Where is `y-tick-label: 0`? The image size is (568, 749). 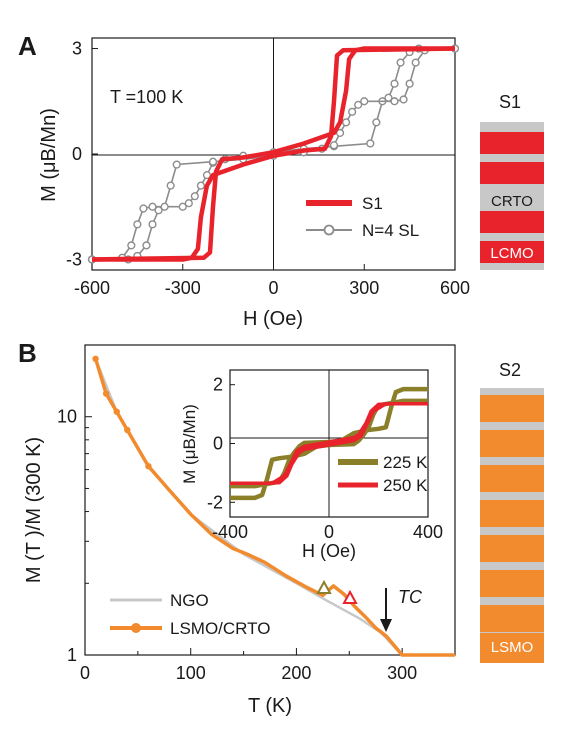
y-tick-label: 0 is located at coordinates (77, 154).